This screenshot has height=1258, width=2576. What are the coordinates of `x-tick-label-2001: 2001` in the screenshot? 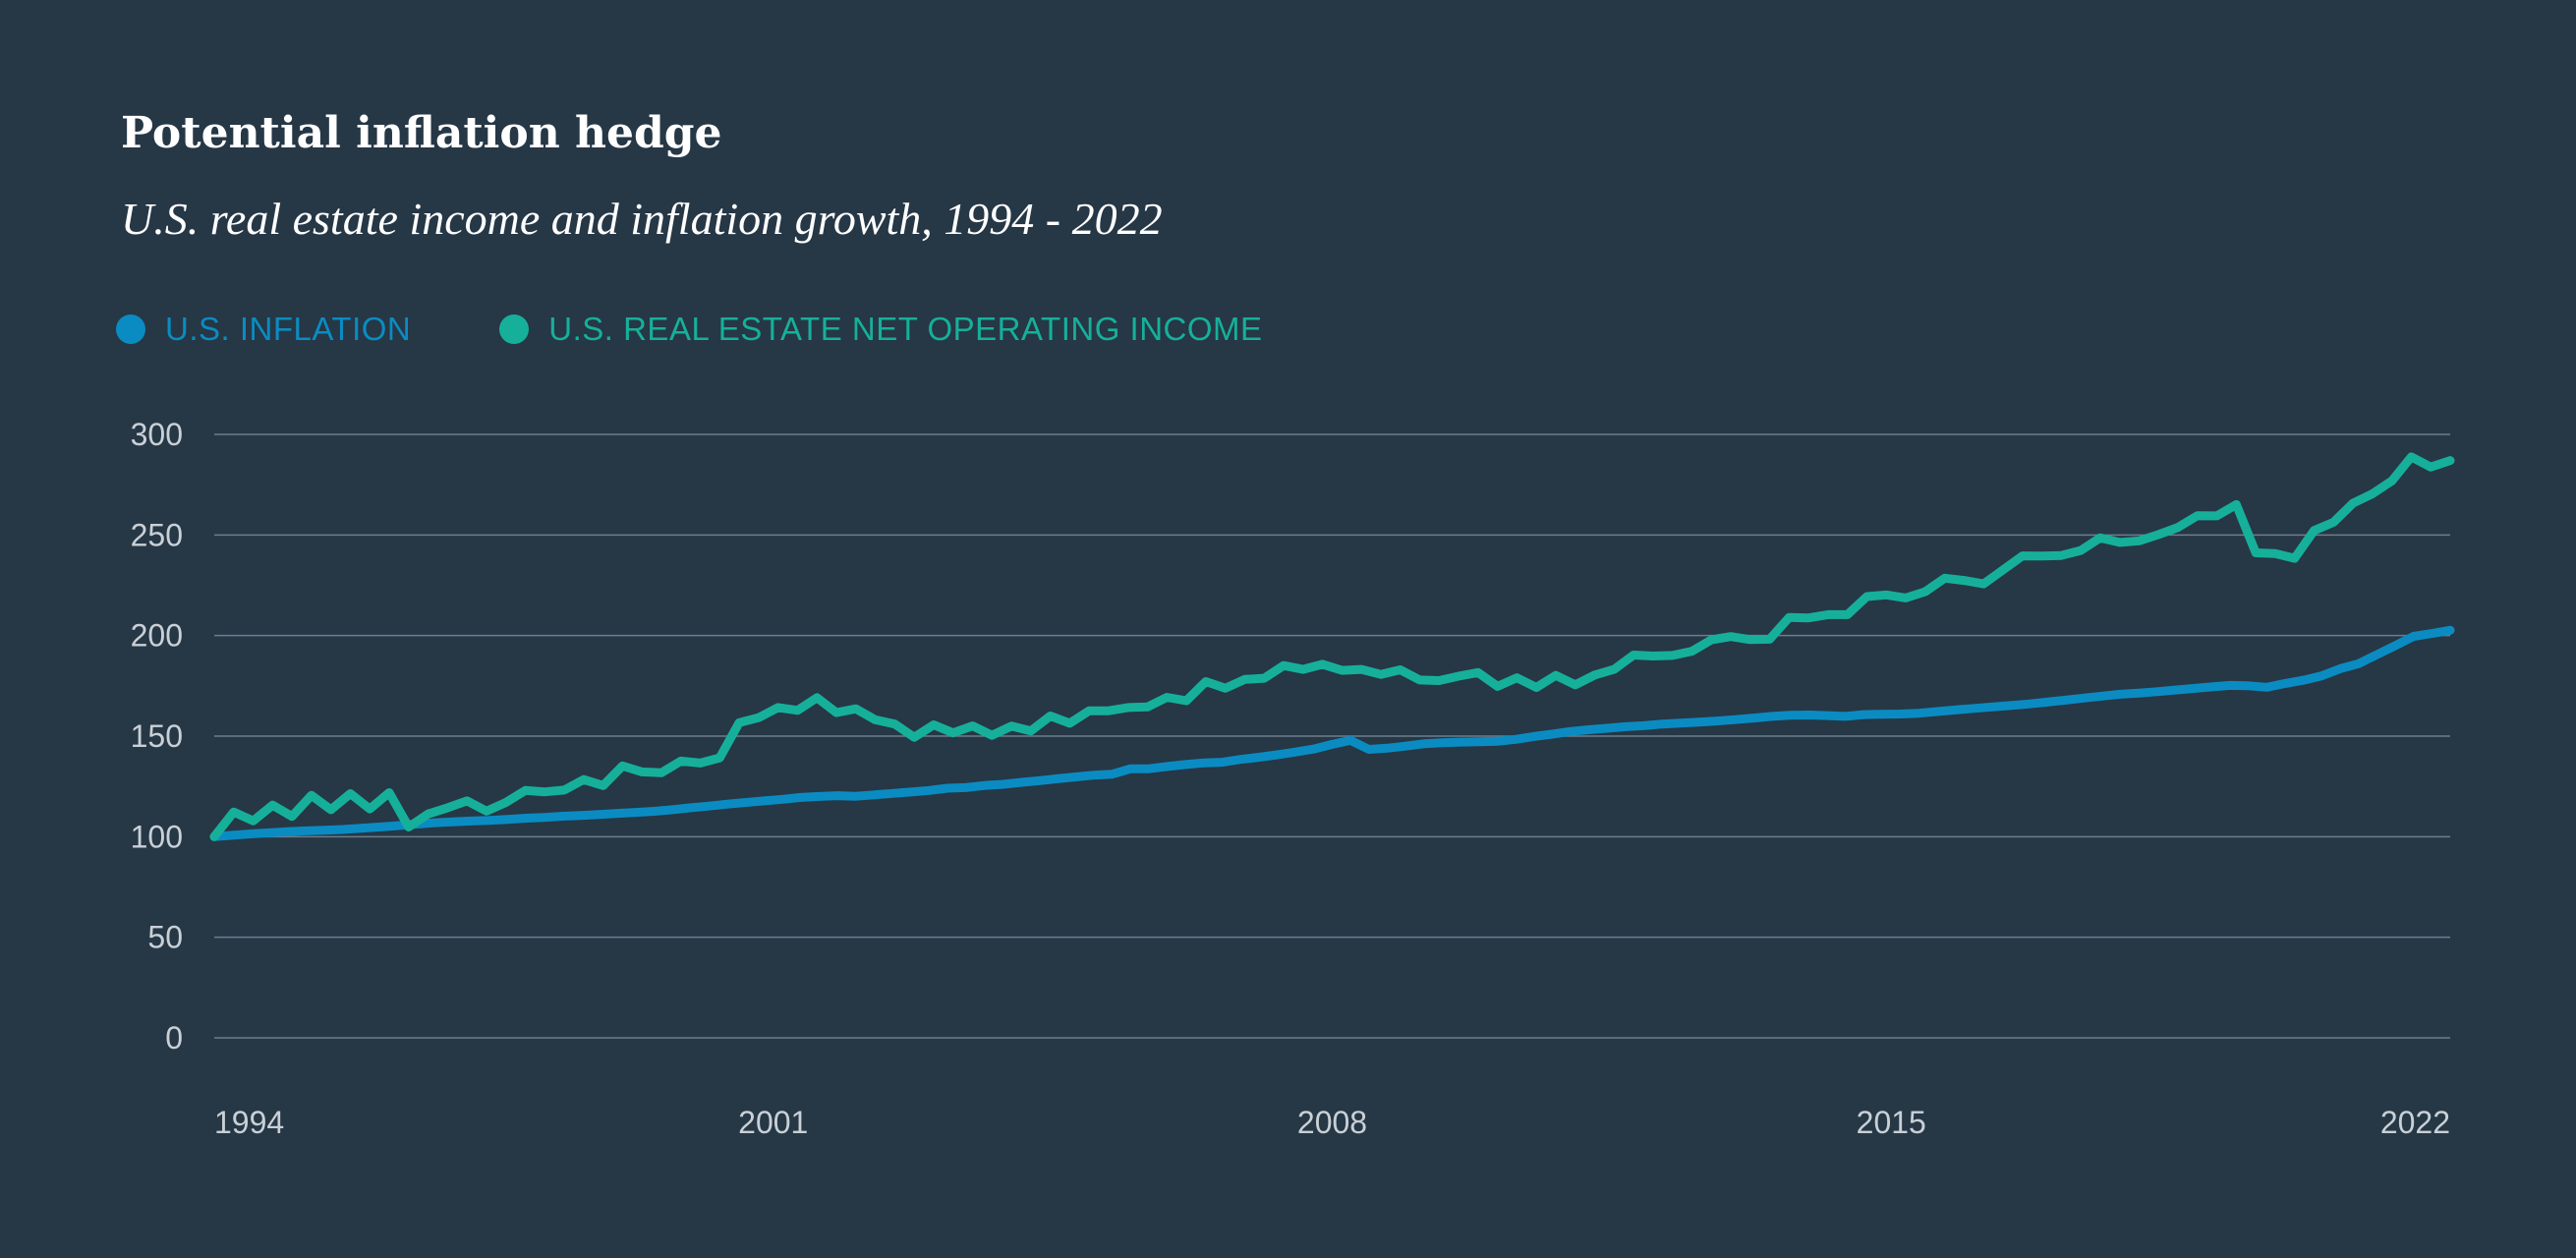 It's located at (773, 1122).